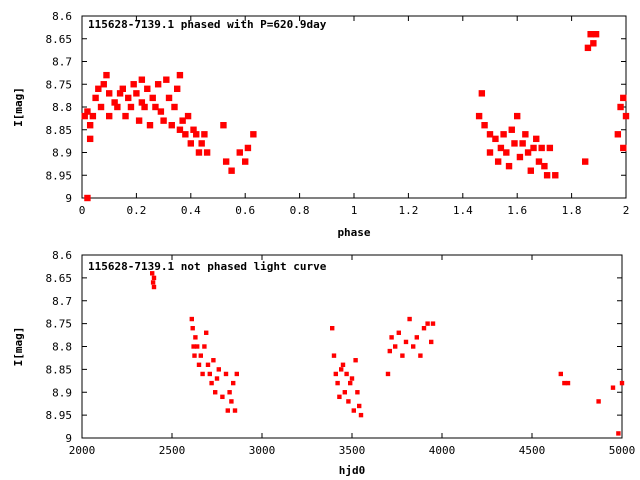  I want to click on x-tick-label: 2500, so click(172, 450).